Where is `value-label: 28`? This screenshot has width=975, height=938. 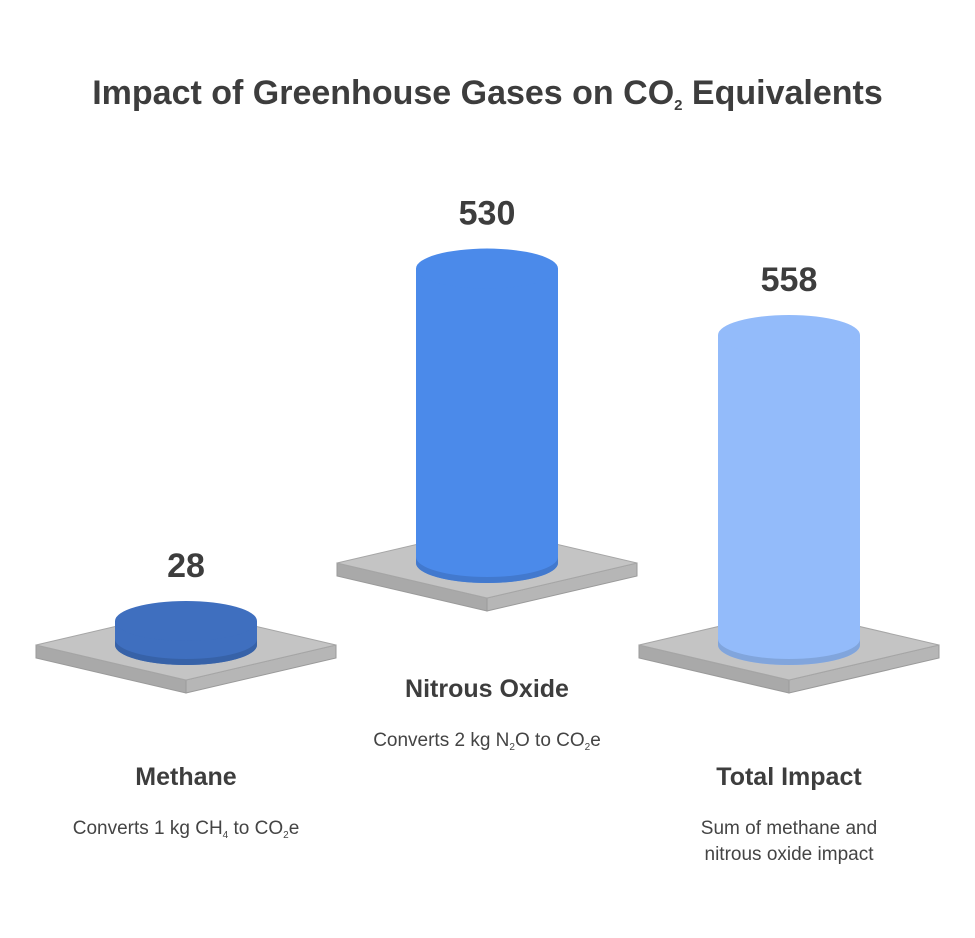
value-label: 28 is located at coordinates (186, 566).